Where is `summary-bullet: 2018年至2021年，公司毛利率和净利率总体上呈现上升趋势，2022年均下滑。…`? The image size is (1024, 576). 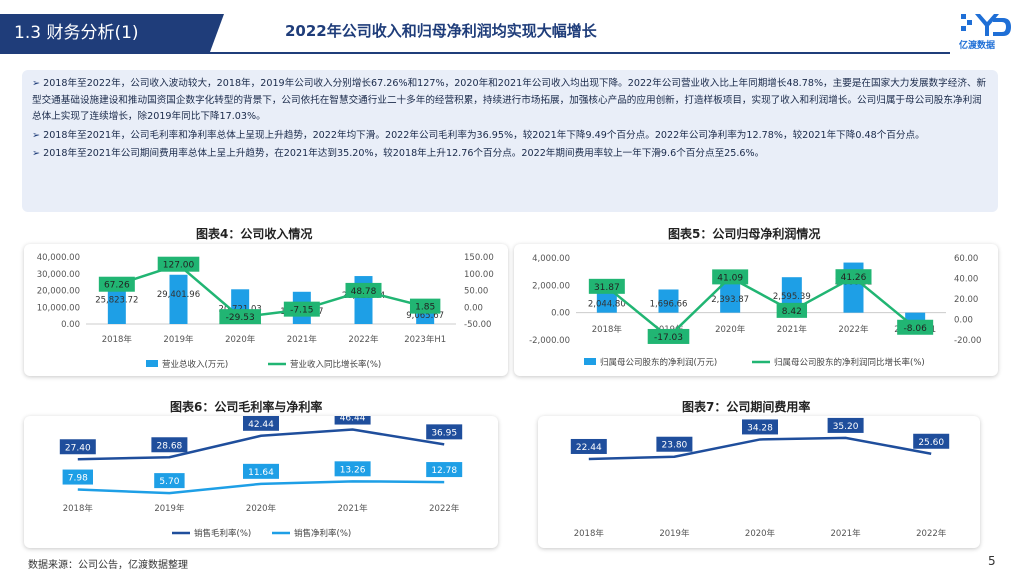
summary-bullet: 2018年至2021年，公司毛利率和净利率总体上呈现上升趋势，2022年均下滑。… is located at coordinates (510, 136).